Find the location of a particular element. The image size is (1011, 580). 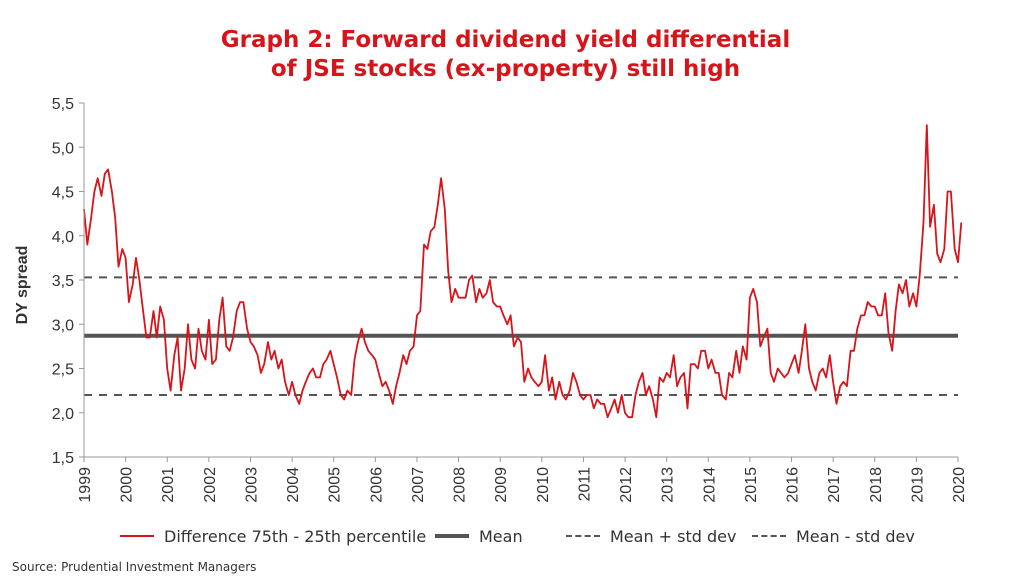

x-tick-label: 2020 is located at coordinates (959, 485).